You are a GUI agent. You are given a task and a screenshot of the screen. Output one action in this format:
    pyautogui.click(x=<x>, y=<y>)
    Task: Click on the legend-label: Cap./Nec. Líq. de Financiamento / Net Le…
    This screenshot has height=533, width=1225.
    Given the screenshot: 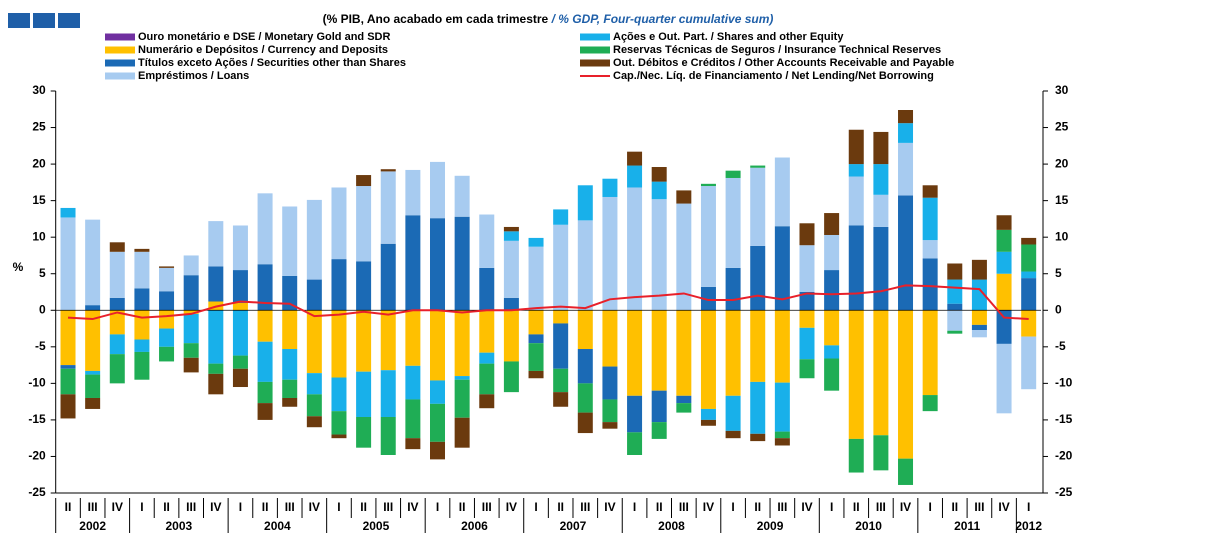 What is the action you would take?
    pyautogui.click(x=773, y=76)
    